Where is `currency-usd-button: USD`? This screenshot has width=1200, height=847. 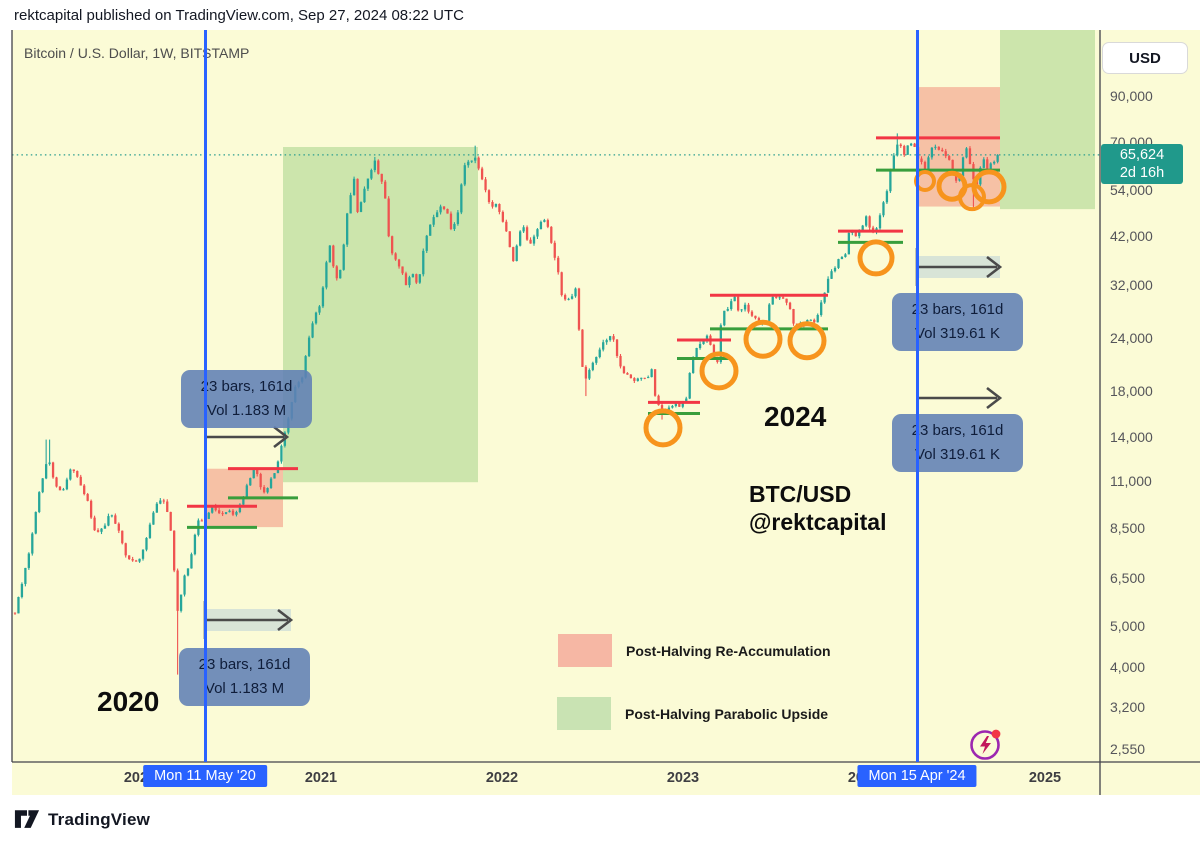 currency-usd-button: USD is located at coordinates (1145, 58).